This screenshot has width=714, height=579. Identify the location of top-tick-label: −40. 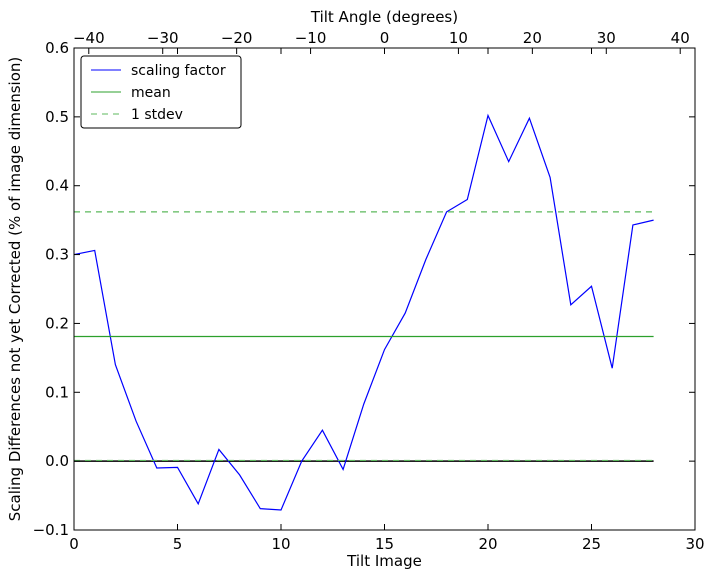
(89, 38).